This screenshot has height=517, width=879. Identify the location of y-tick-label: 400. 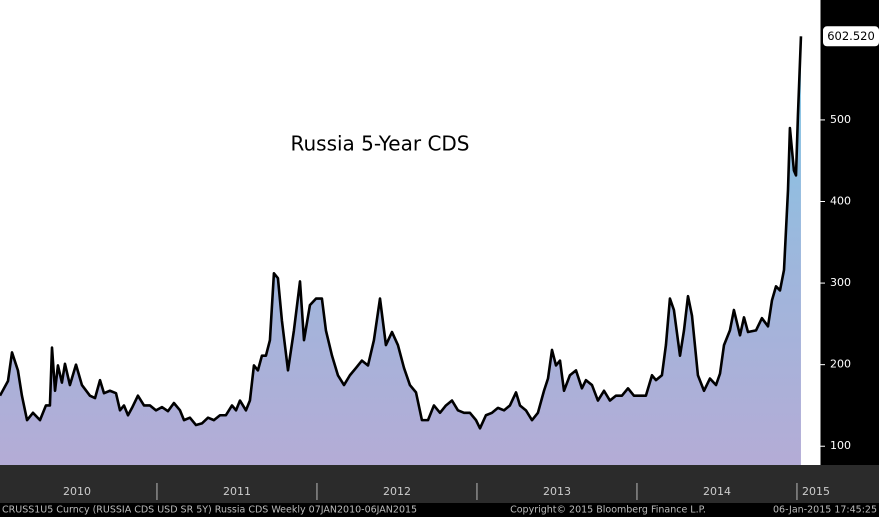
(840, 201).